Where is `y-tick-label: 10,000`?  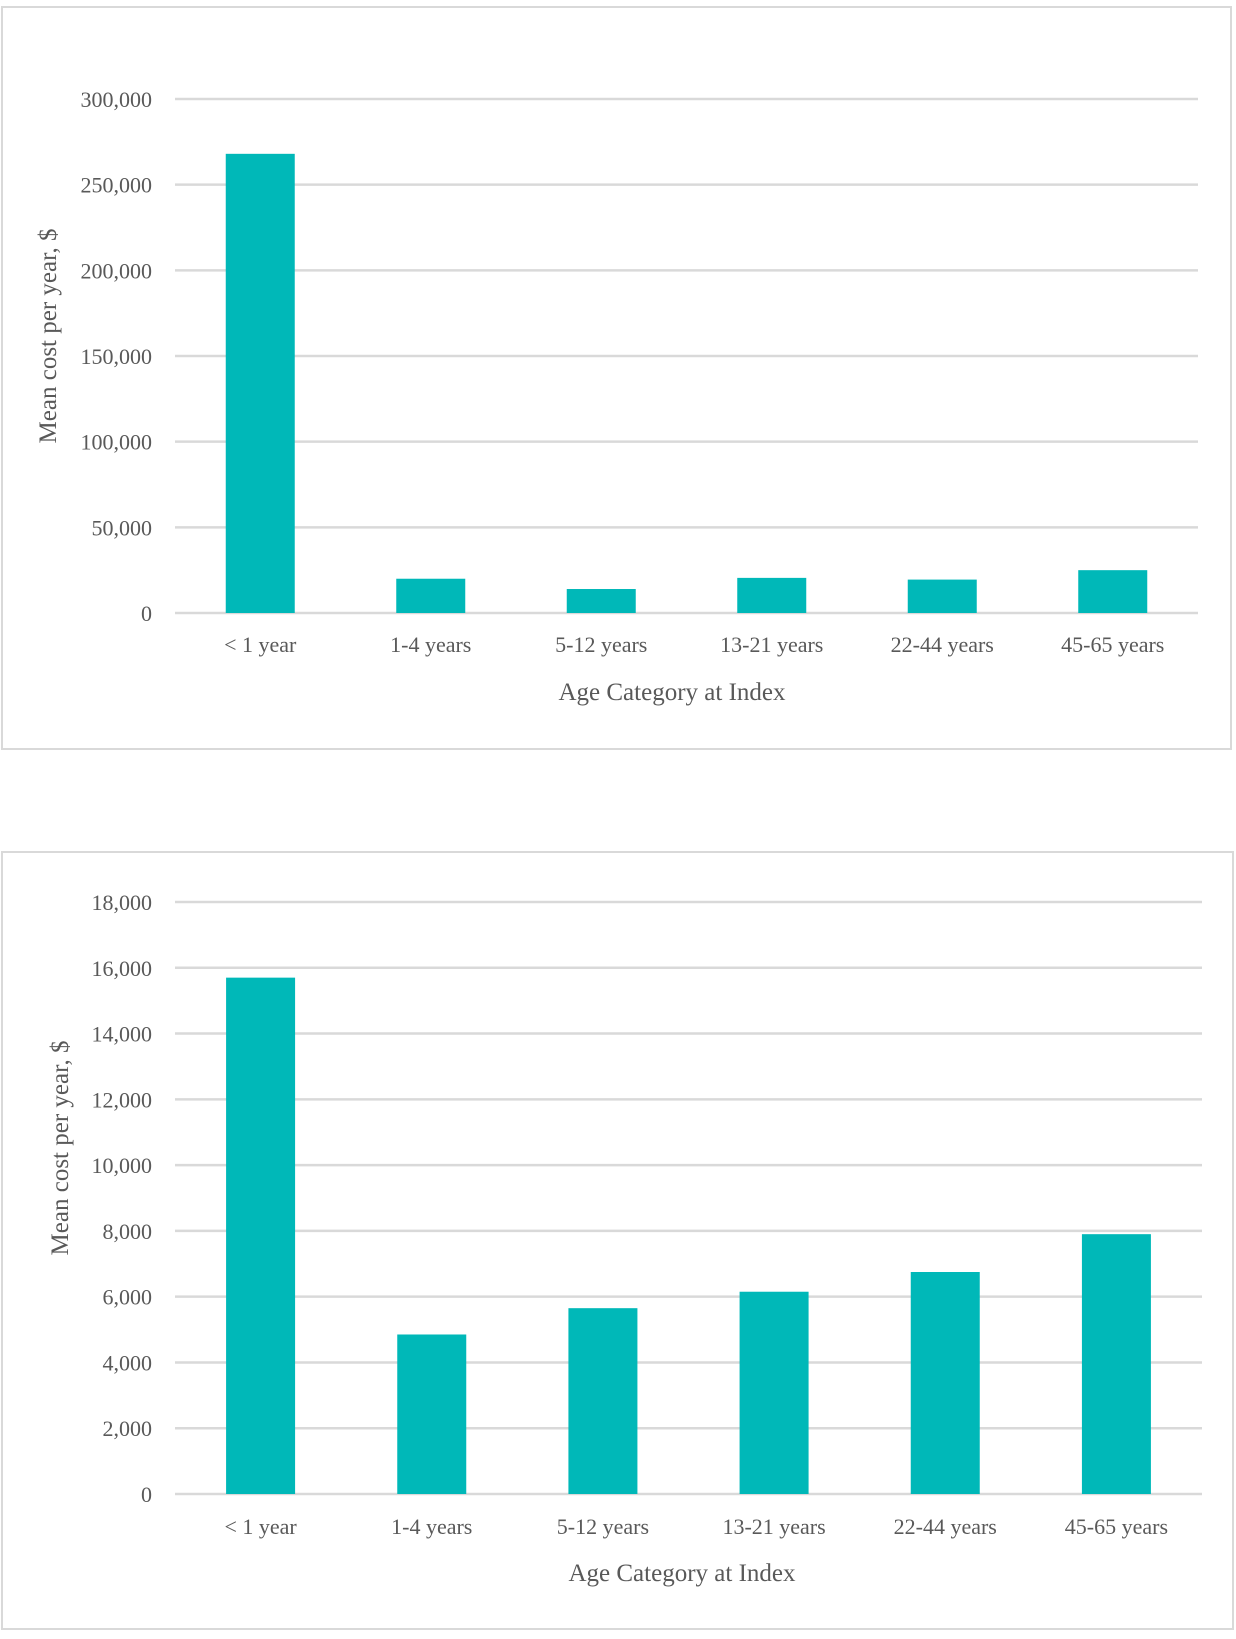 y-tick-label: 10,000 is located at coordinates (122, 1165).